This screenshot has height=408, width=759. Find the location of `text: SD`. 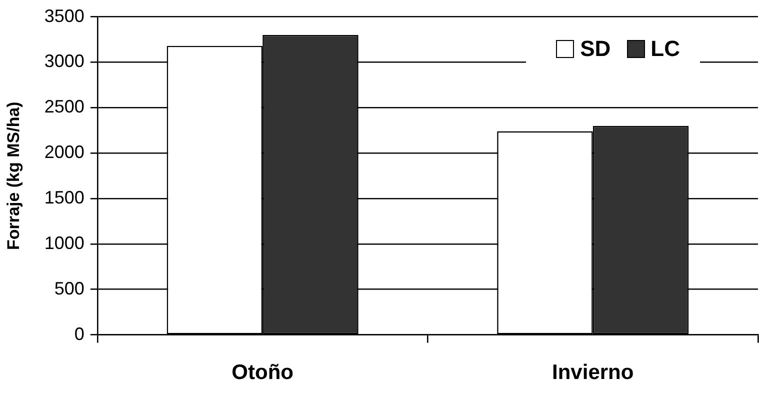

text: SD is located at coordinates (595, 49).